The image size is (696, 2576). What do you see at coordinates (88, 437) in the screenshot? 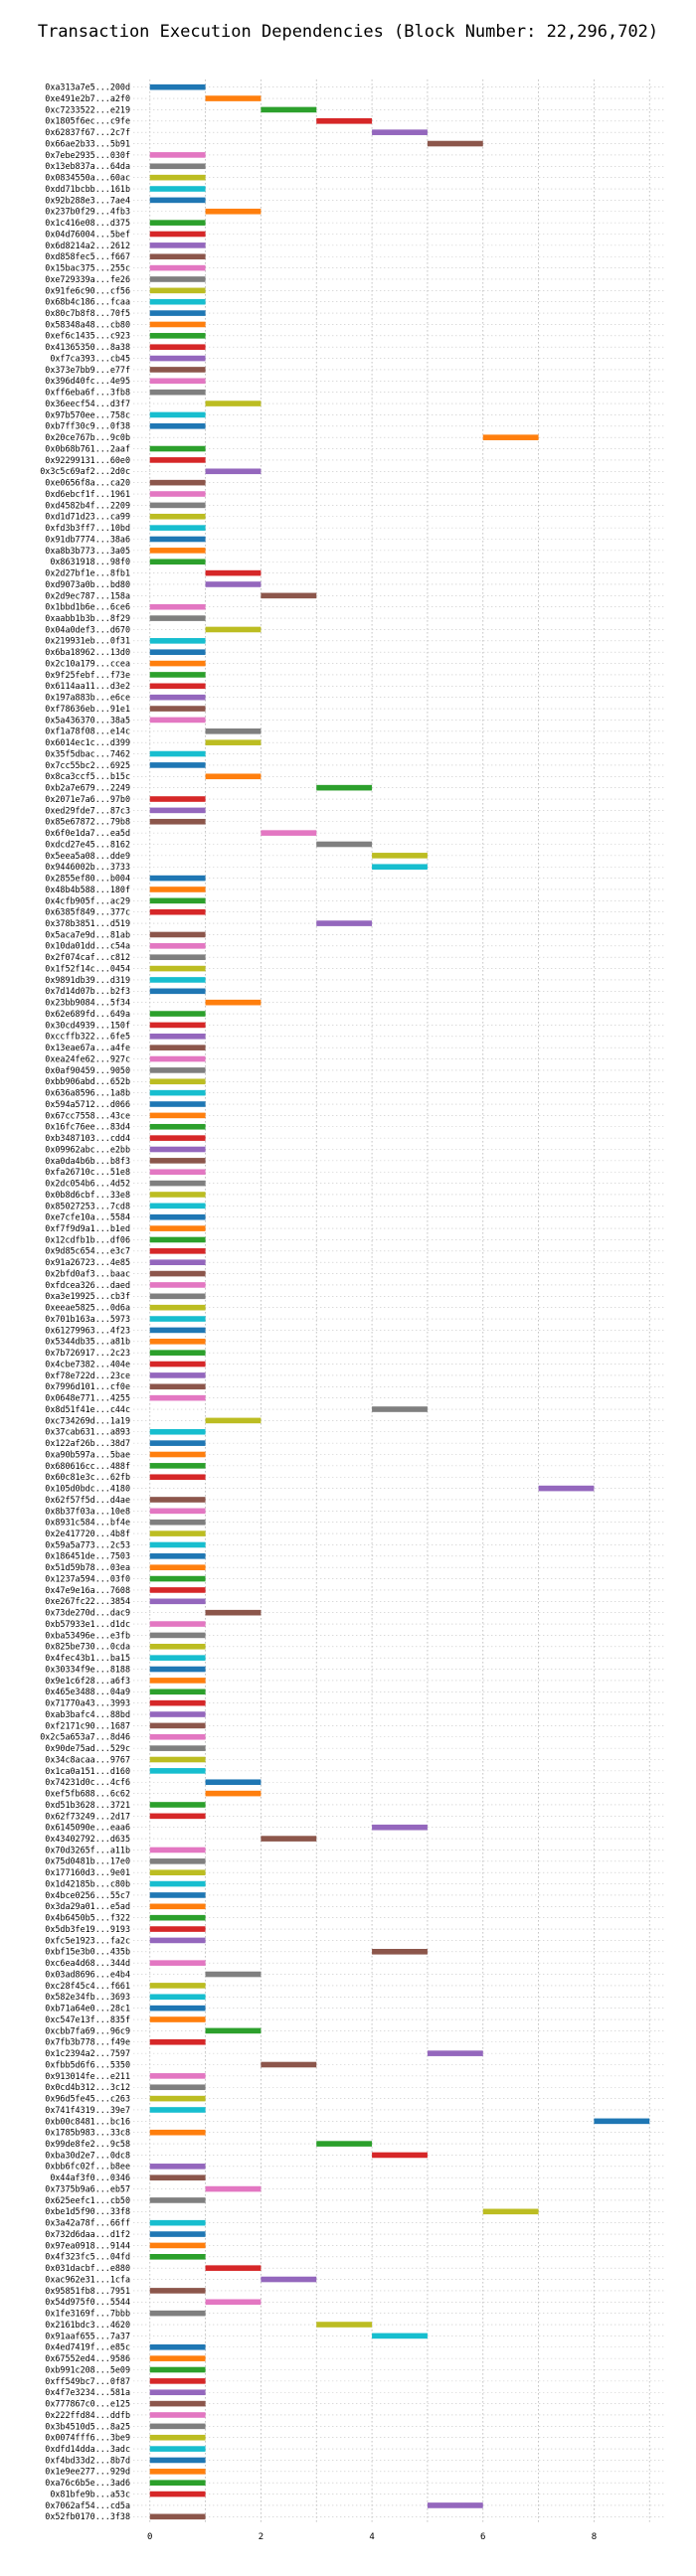
I see `tx-label: 0x20ce767b...9c0b` at bounding box center [88, 437].